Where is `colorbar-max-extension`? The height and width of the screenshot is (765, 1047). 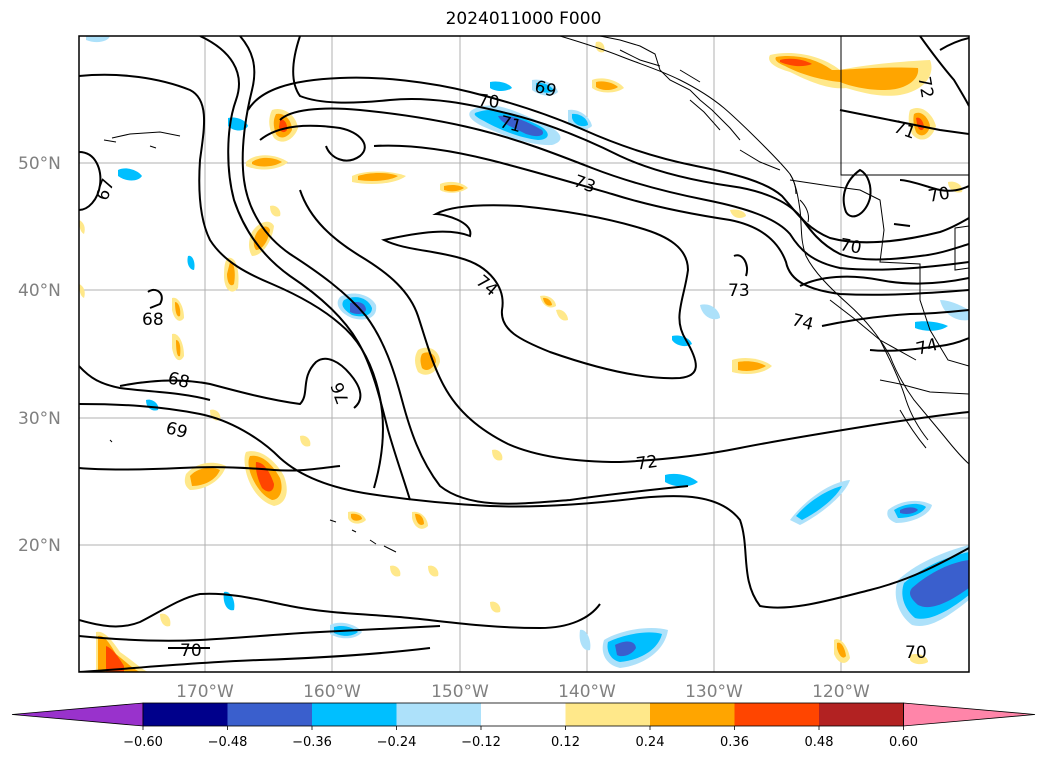
colorbar-max-extension is located at coordinates (969, 714).